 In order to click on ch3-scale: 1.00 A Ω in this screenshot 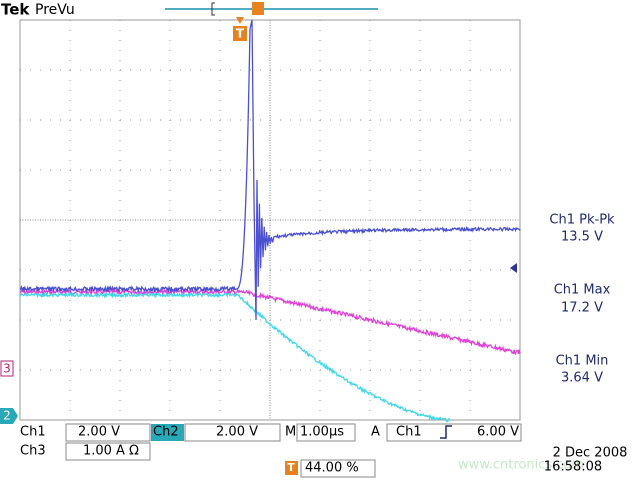, I will do `click(111, 451)`.